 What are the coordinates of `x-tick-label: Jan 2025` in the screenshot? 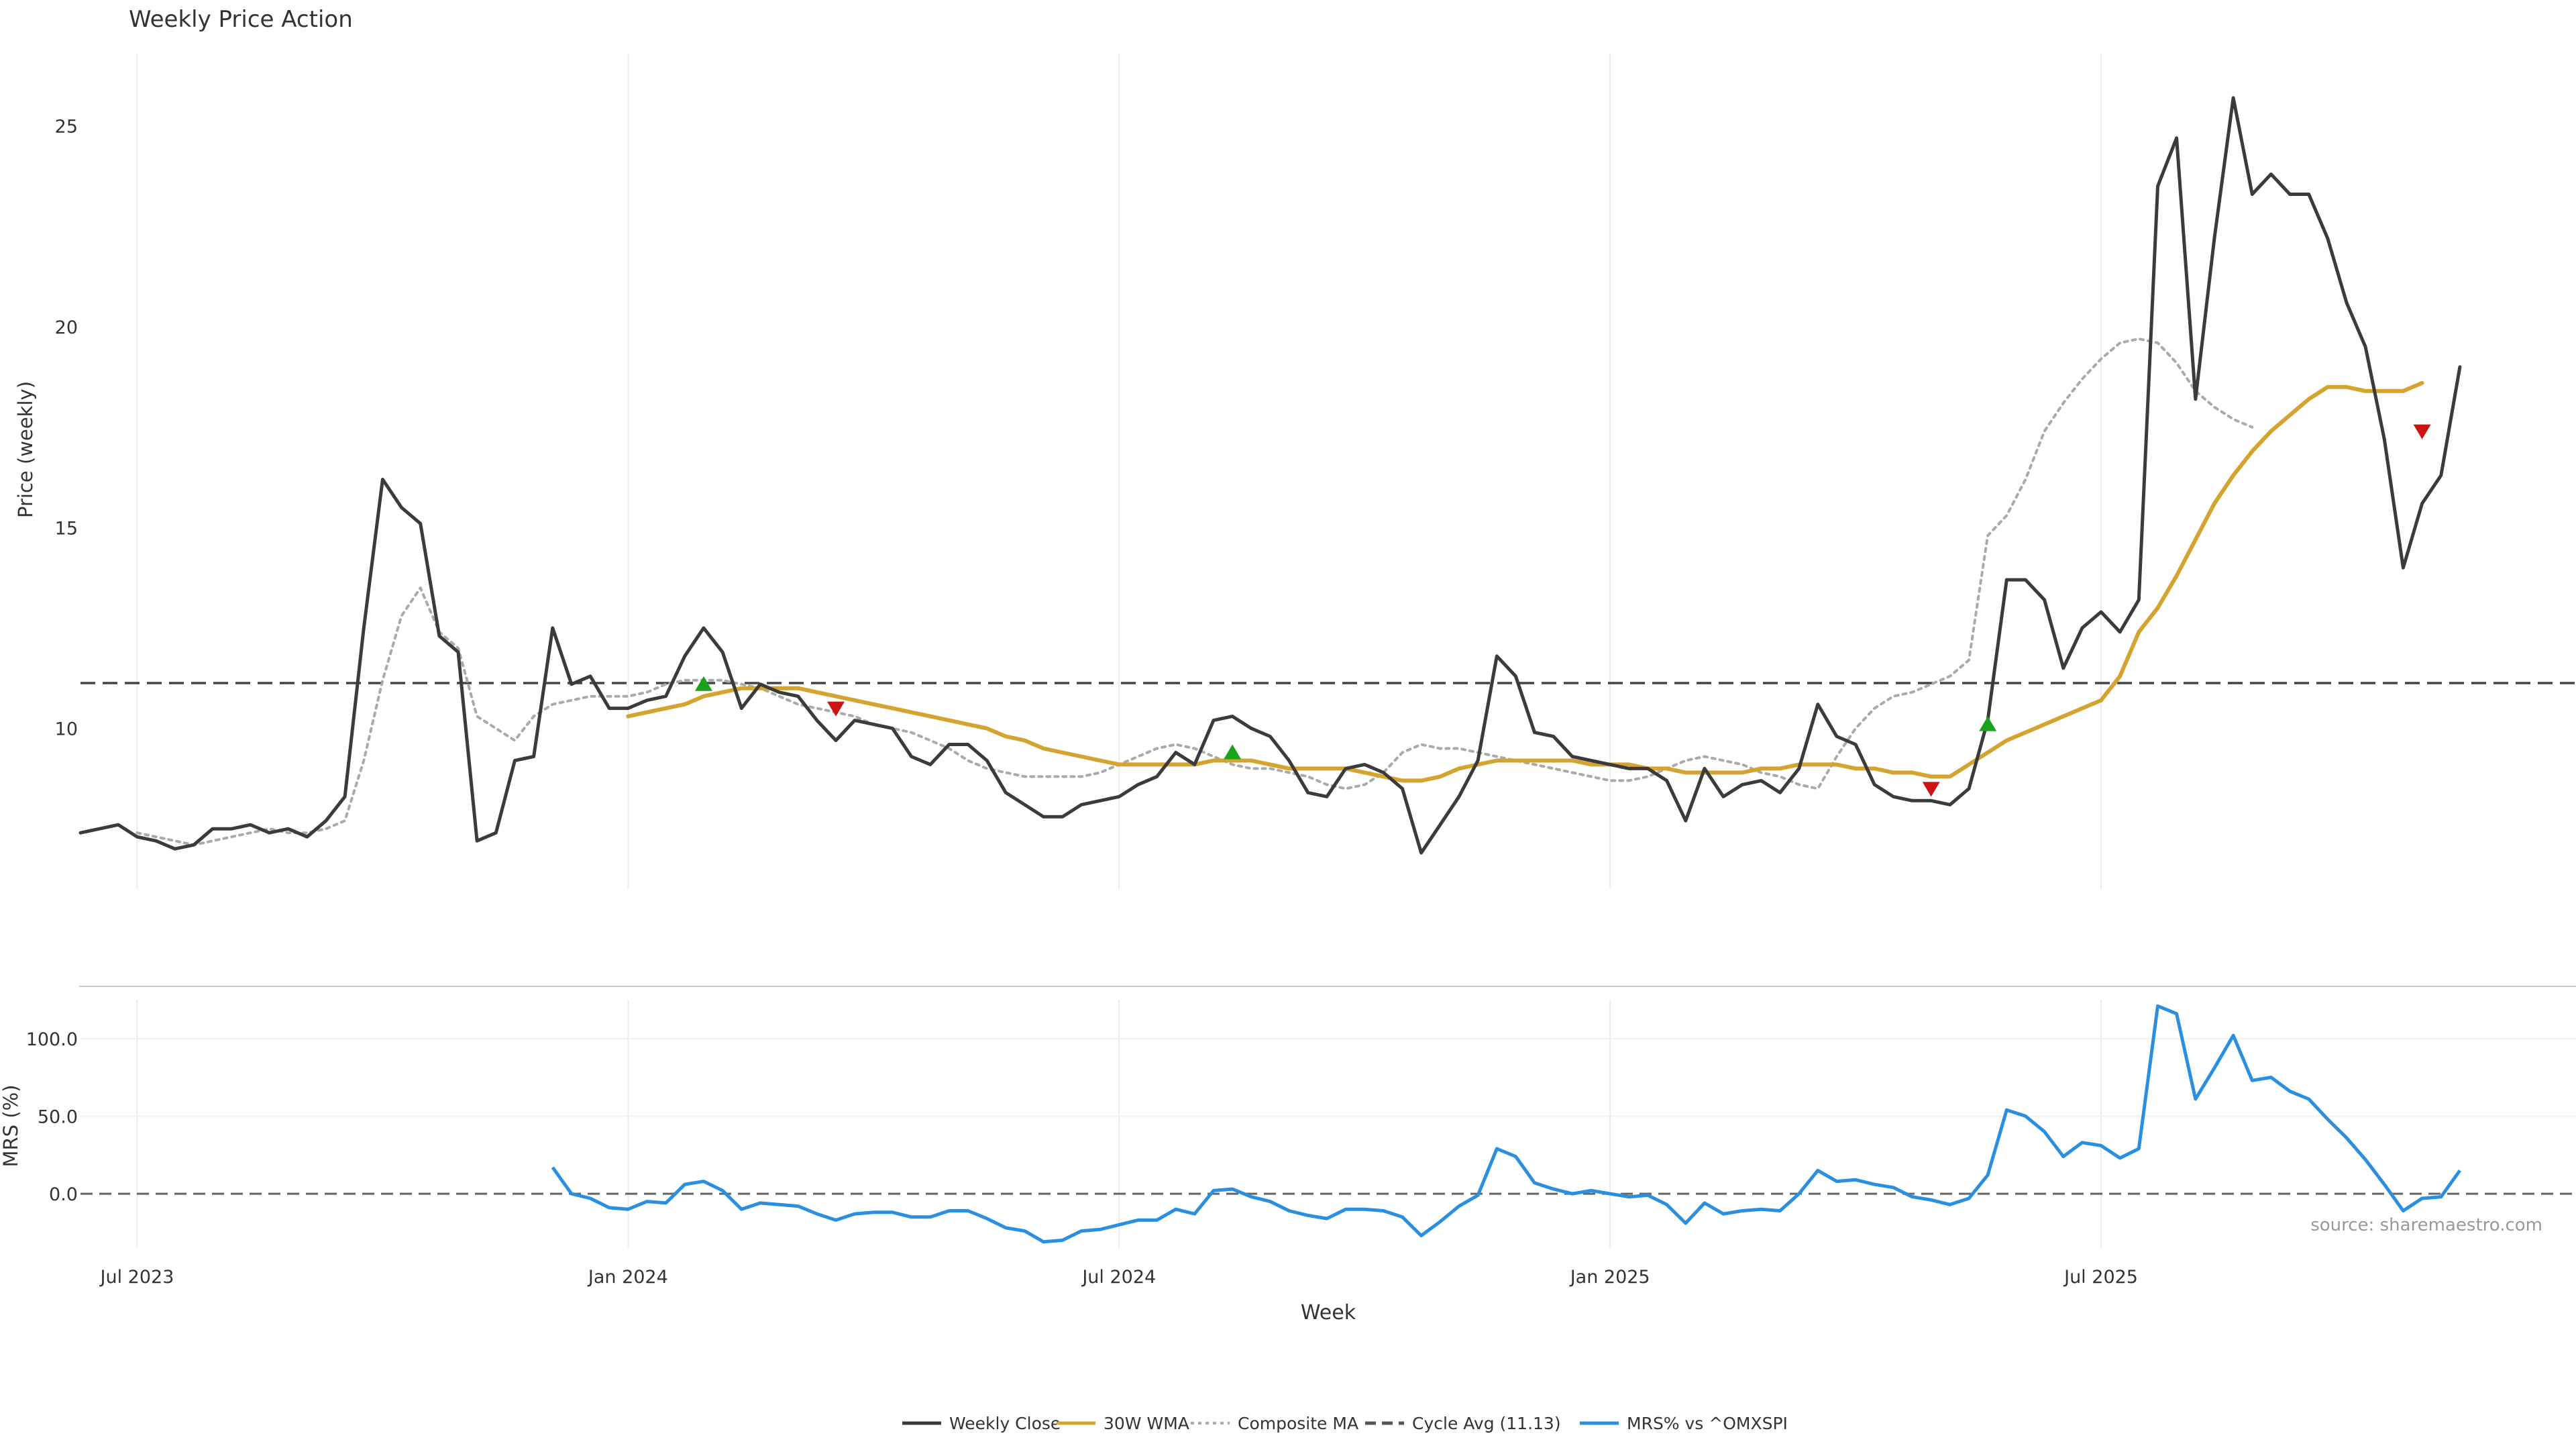 It's located at (1609, 1277).